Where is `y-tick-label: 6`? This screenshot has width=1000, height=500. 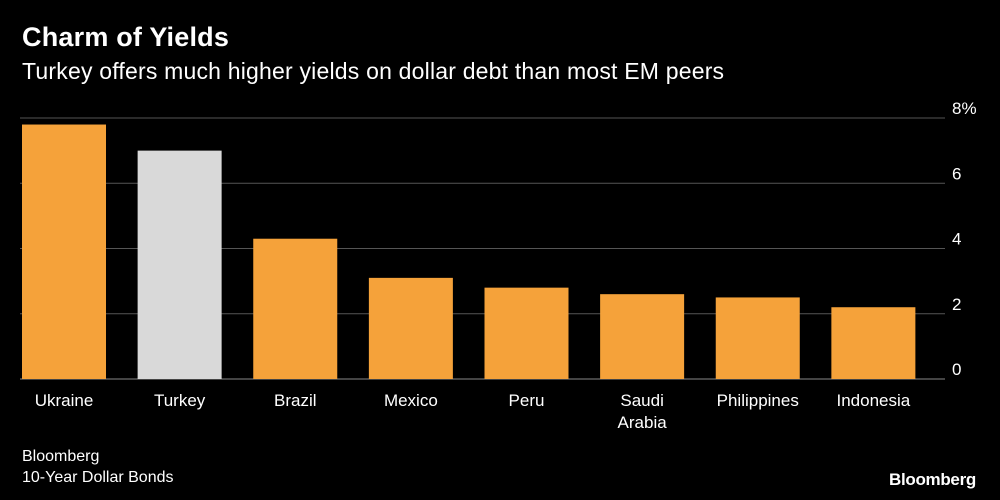 y-tick-label: 6 is located at coordinates (956, 173).